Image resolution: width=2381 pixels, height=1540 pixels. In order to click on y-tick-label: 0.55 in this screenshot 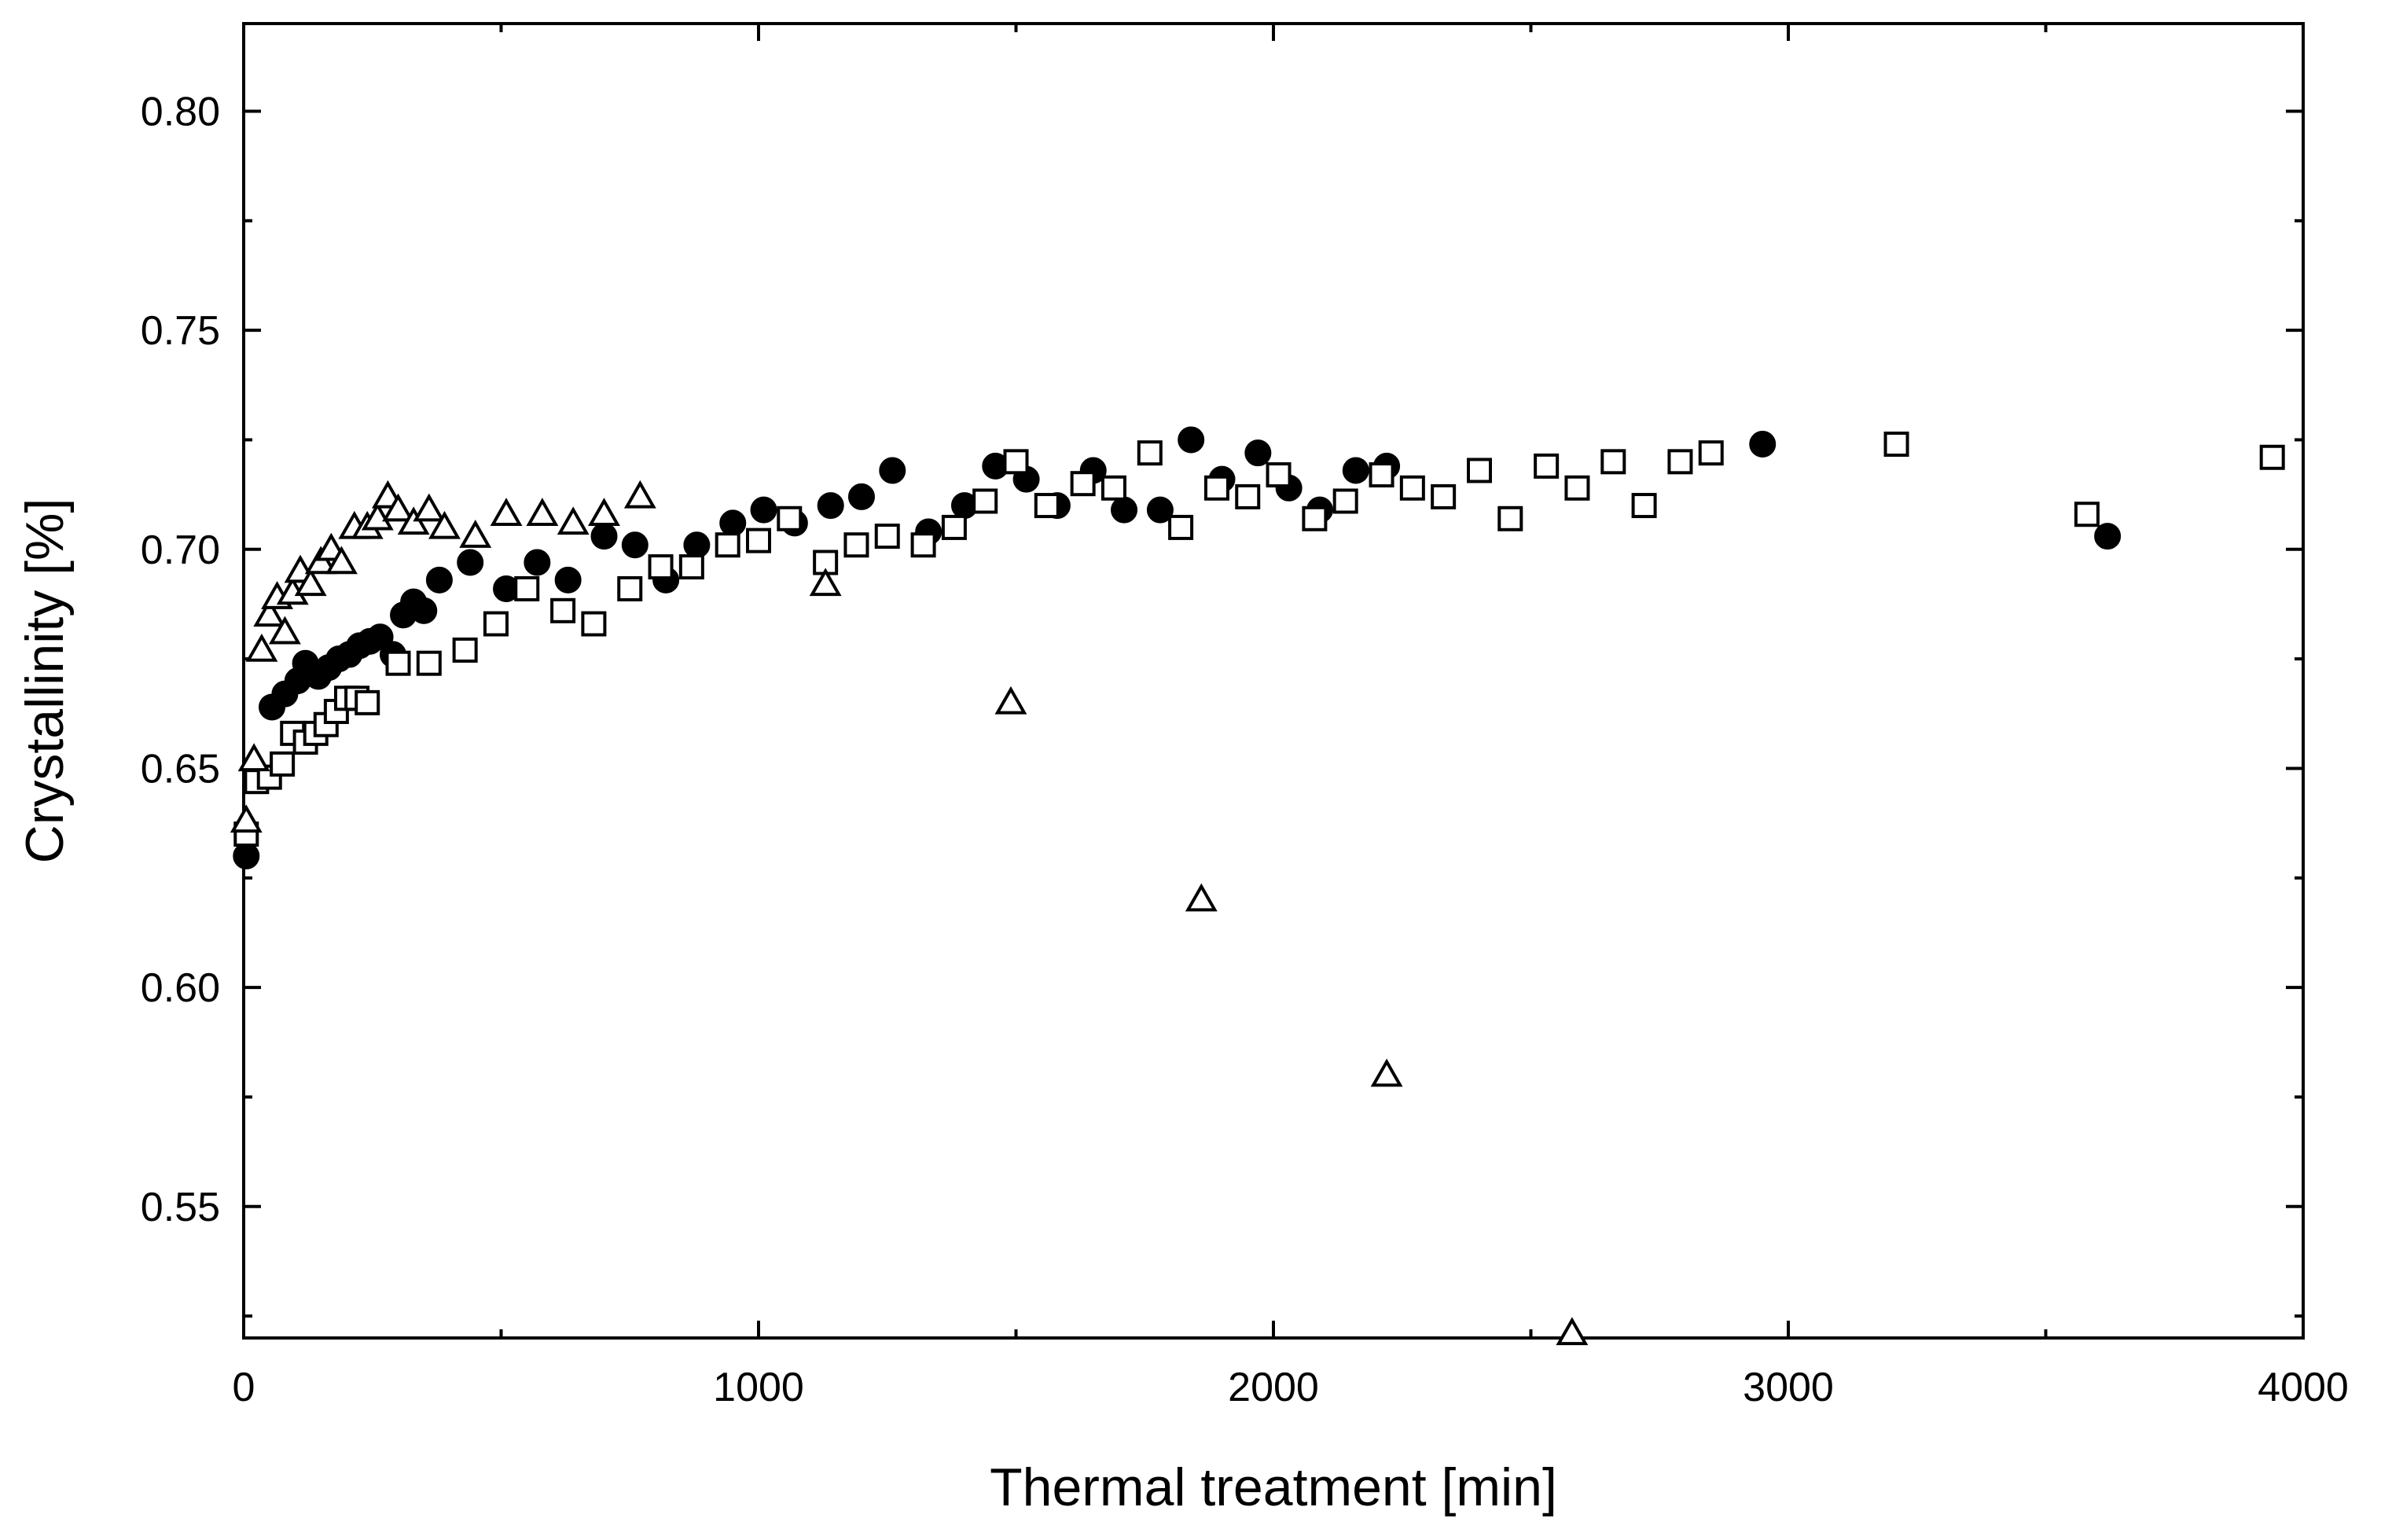, I will do `click(181, 1207)`.